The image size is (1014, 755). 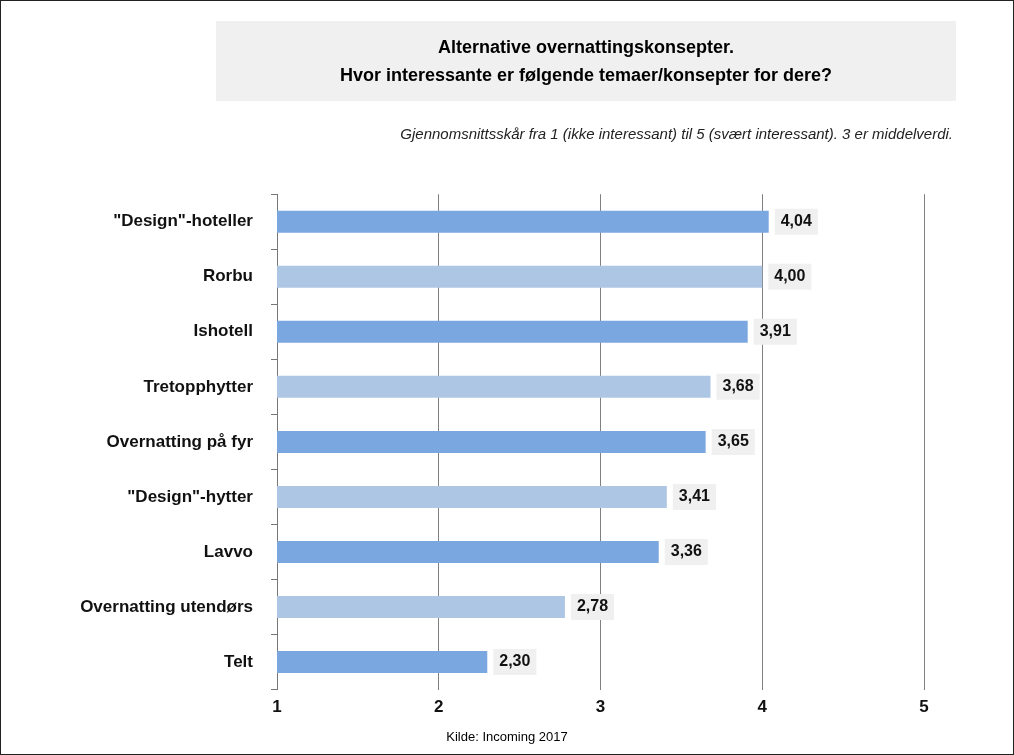 I want to click on data-label: 3,36, so click(x=686, y=551).